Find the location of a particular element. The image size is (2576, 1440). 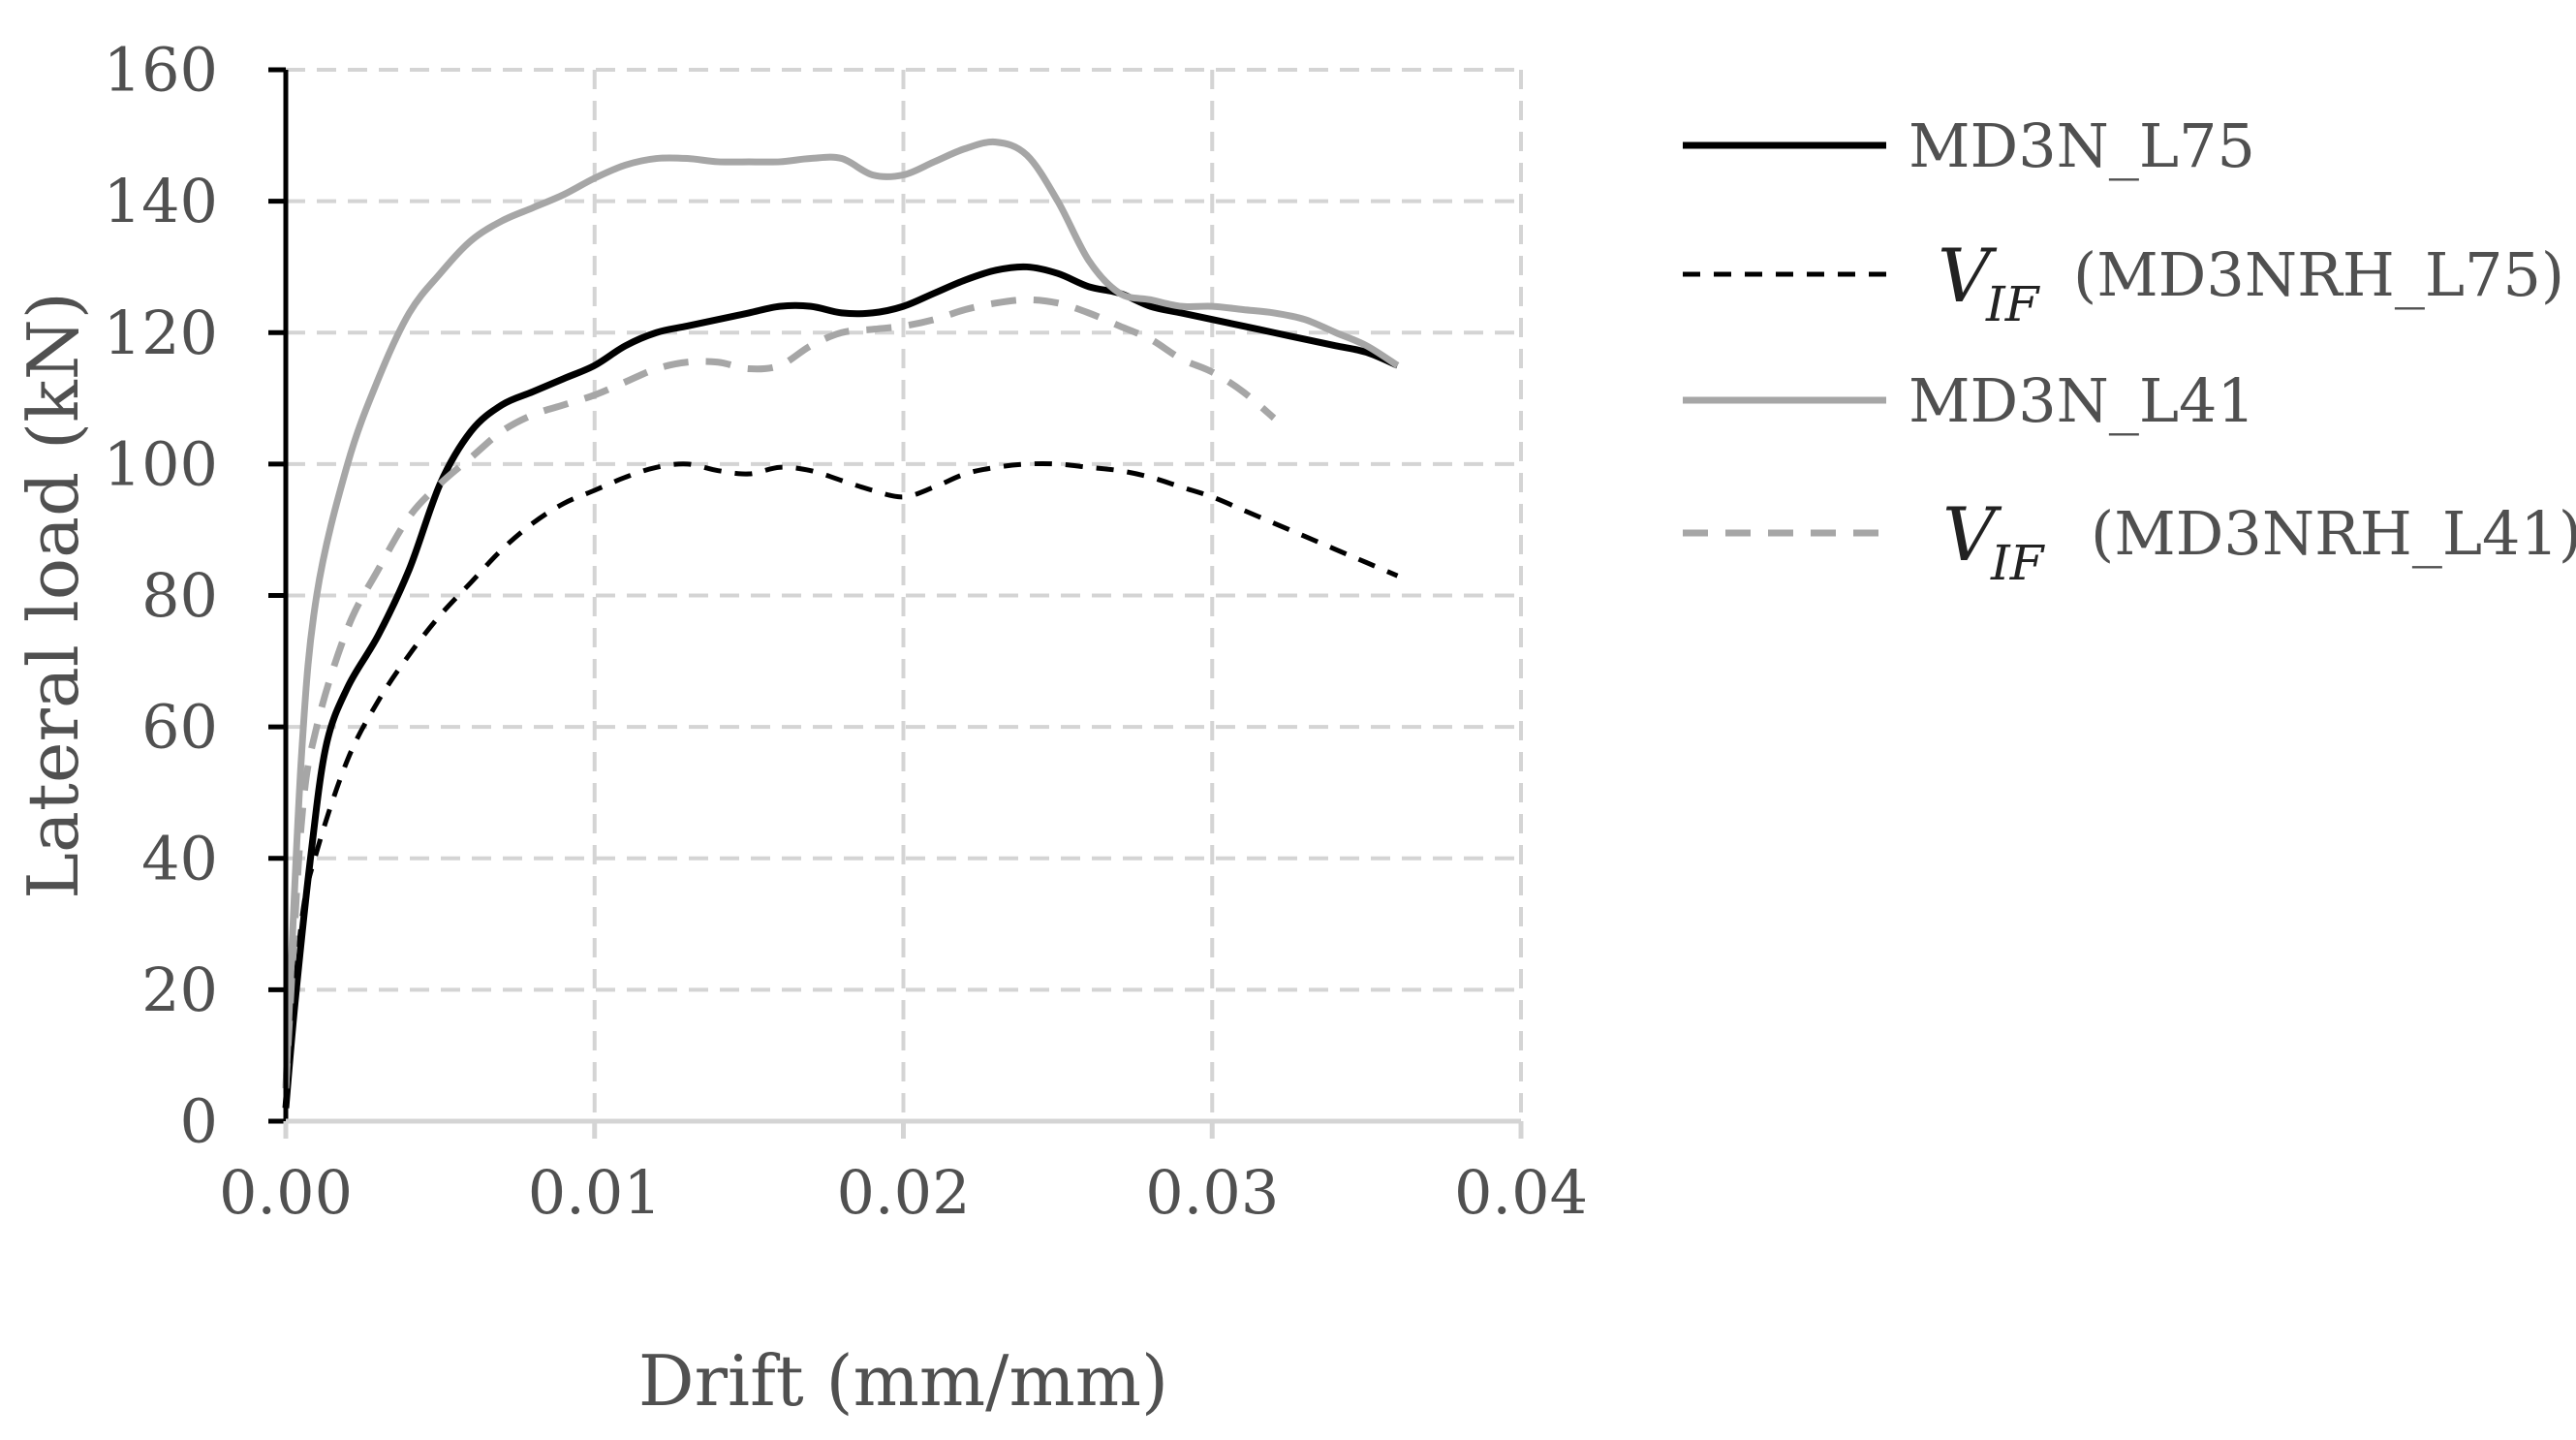

legend-label: (MD3NRH_L41) is located at coordinates (2333, 534).